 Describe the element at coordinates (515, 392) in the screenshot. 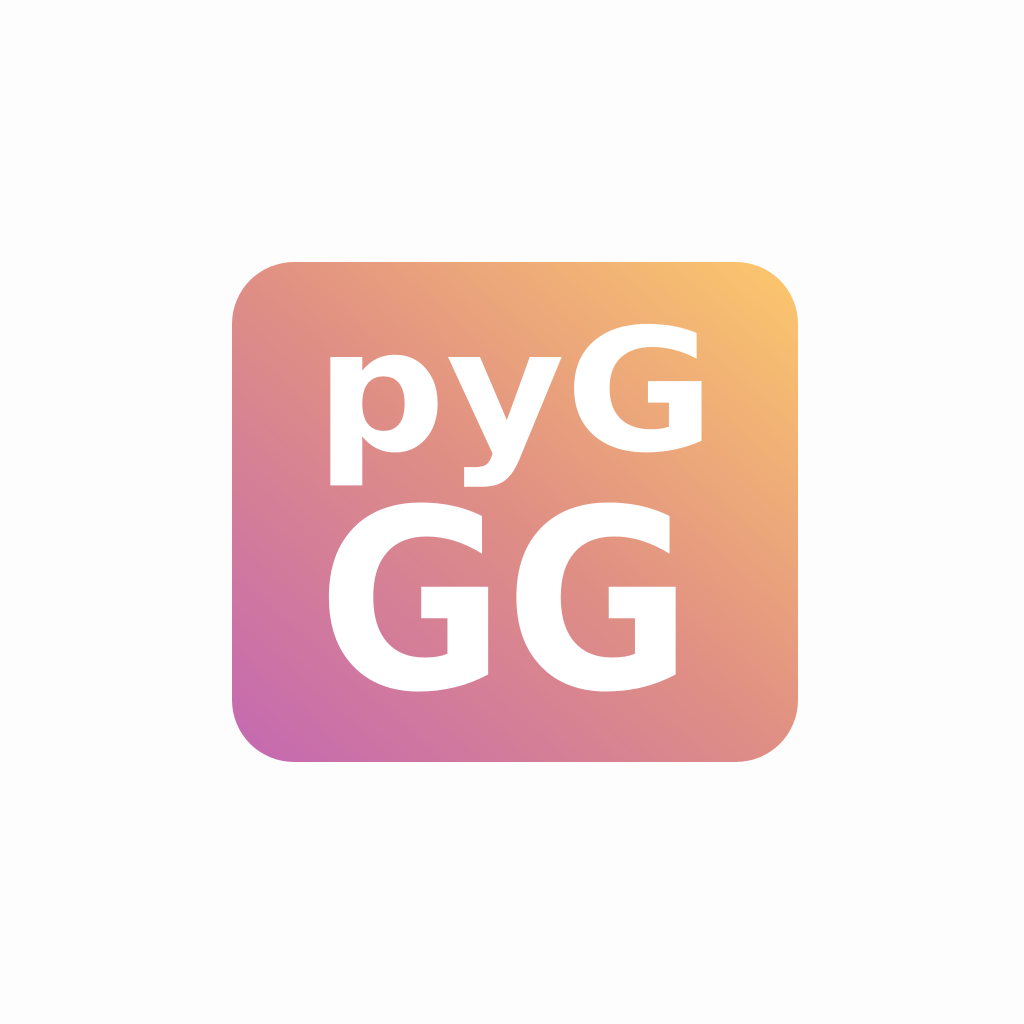

I see `logo-line: pyG` at that location.